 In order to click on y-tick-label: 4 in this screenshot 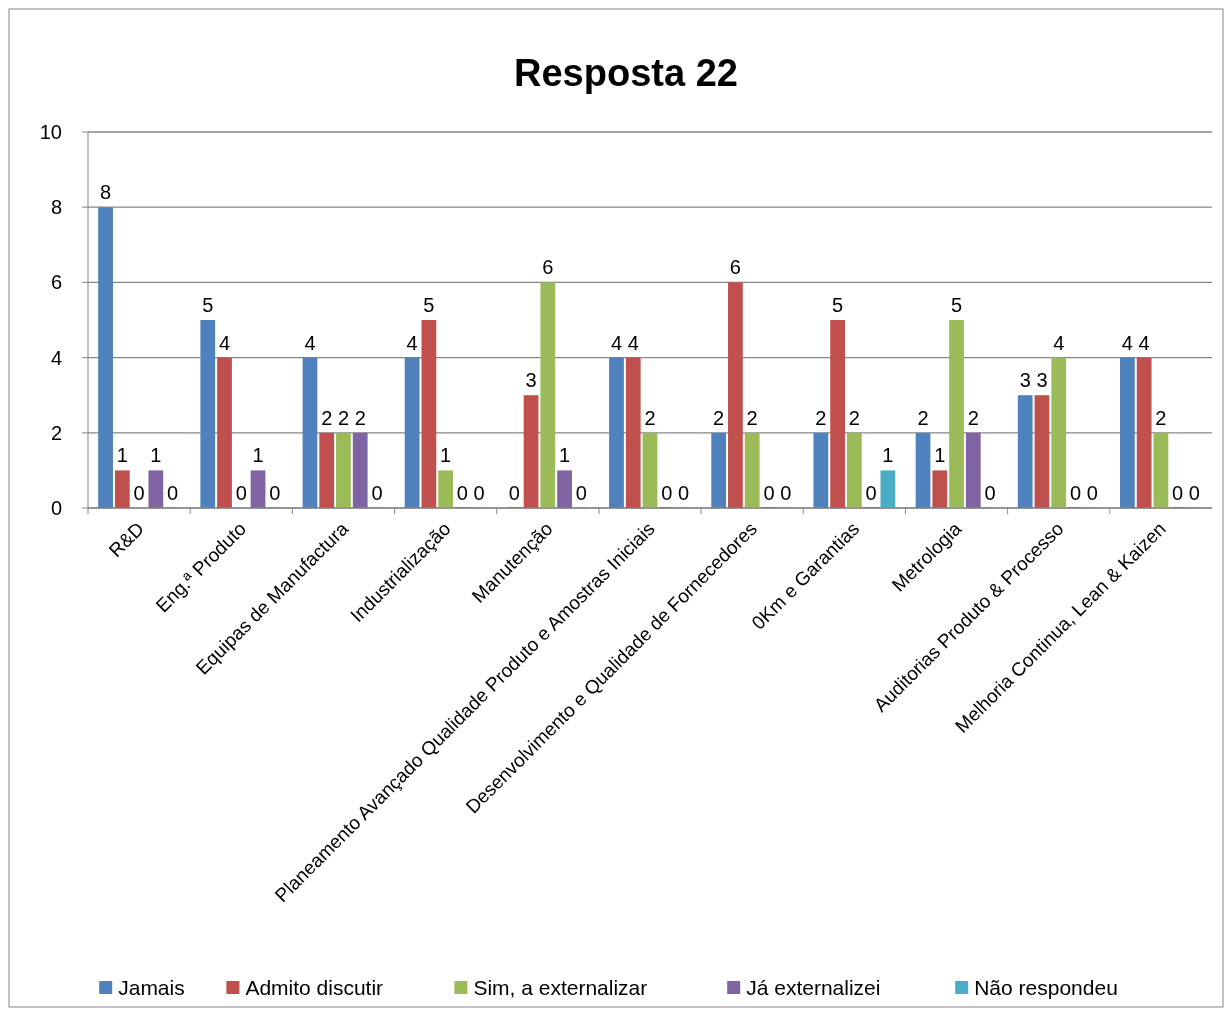, I will do `click(56, 357)`.